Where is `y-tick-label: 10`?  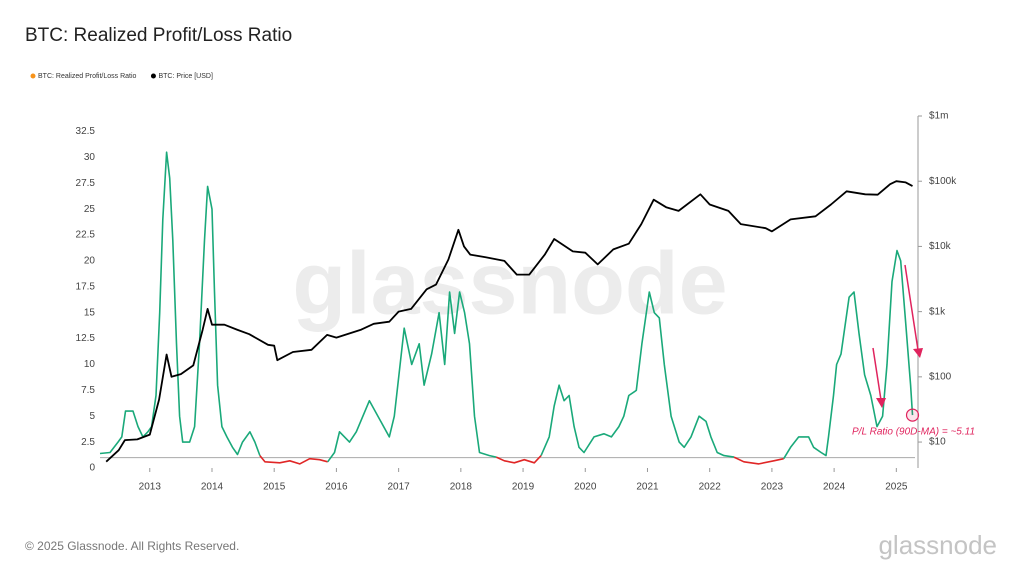 y-tick-label: 10 is located at coordinates (90, 364).